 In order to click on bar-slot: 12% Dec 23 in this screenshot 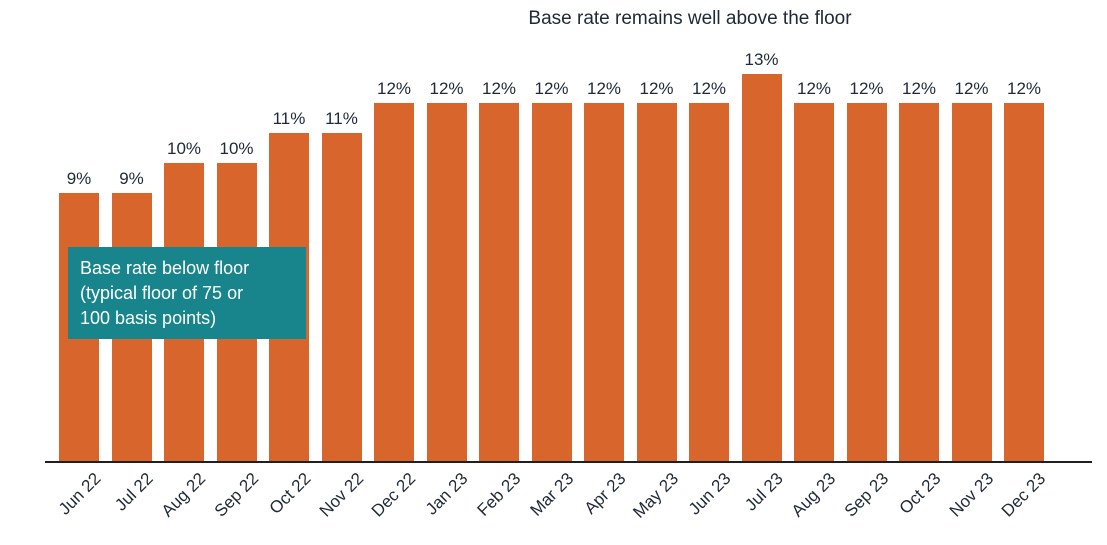, I will do `click(1024, 300)`.